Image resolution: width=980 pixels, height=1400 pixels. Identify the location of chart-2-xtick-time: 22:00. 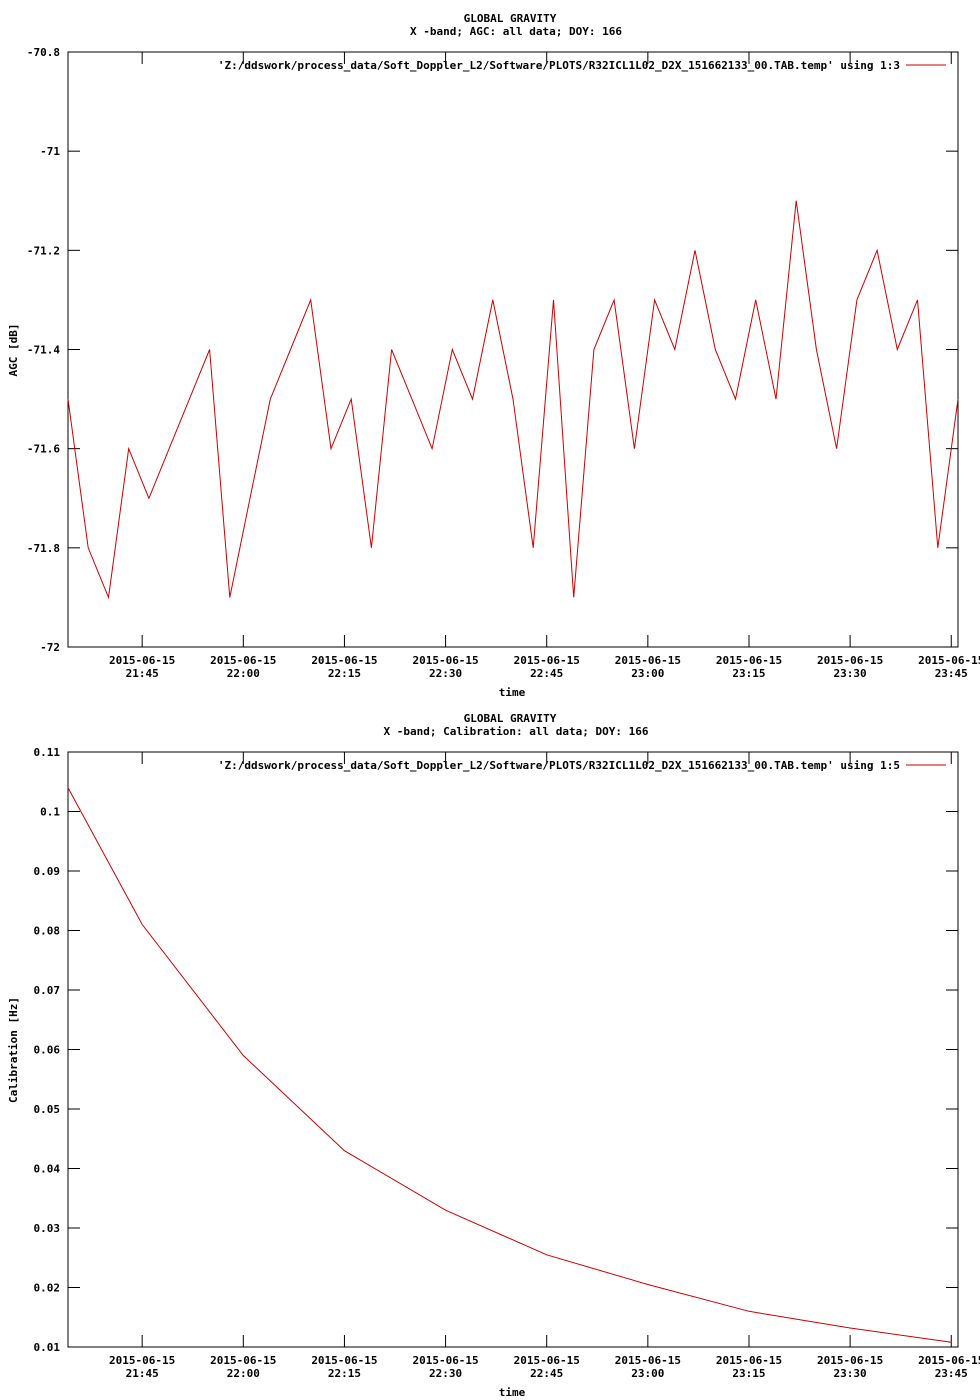
(243, 1373).